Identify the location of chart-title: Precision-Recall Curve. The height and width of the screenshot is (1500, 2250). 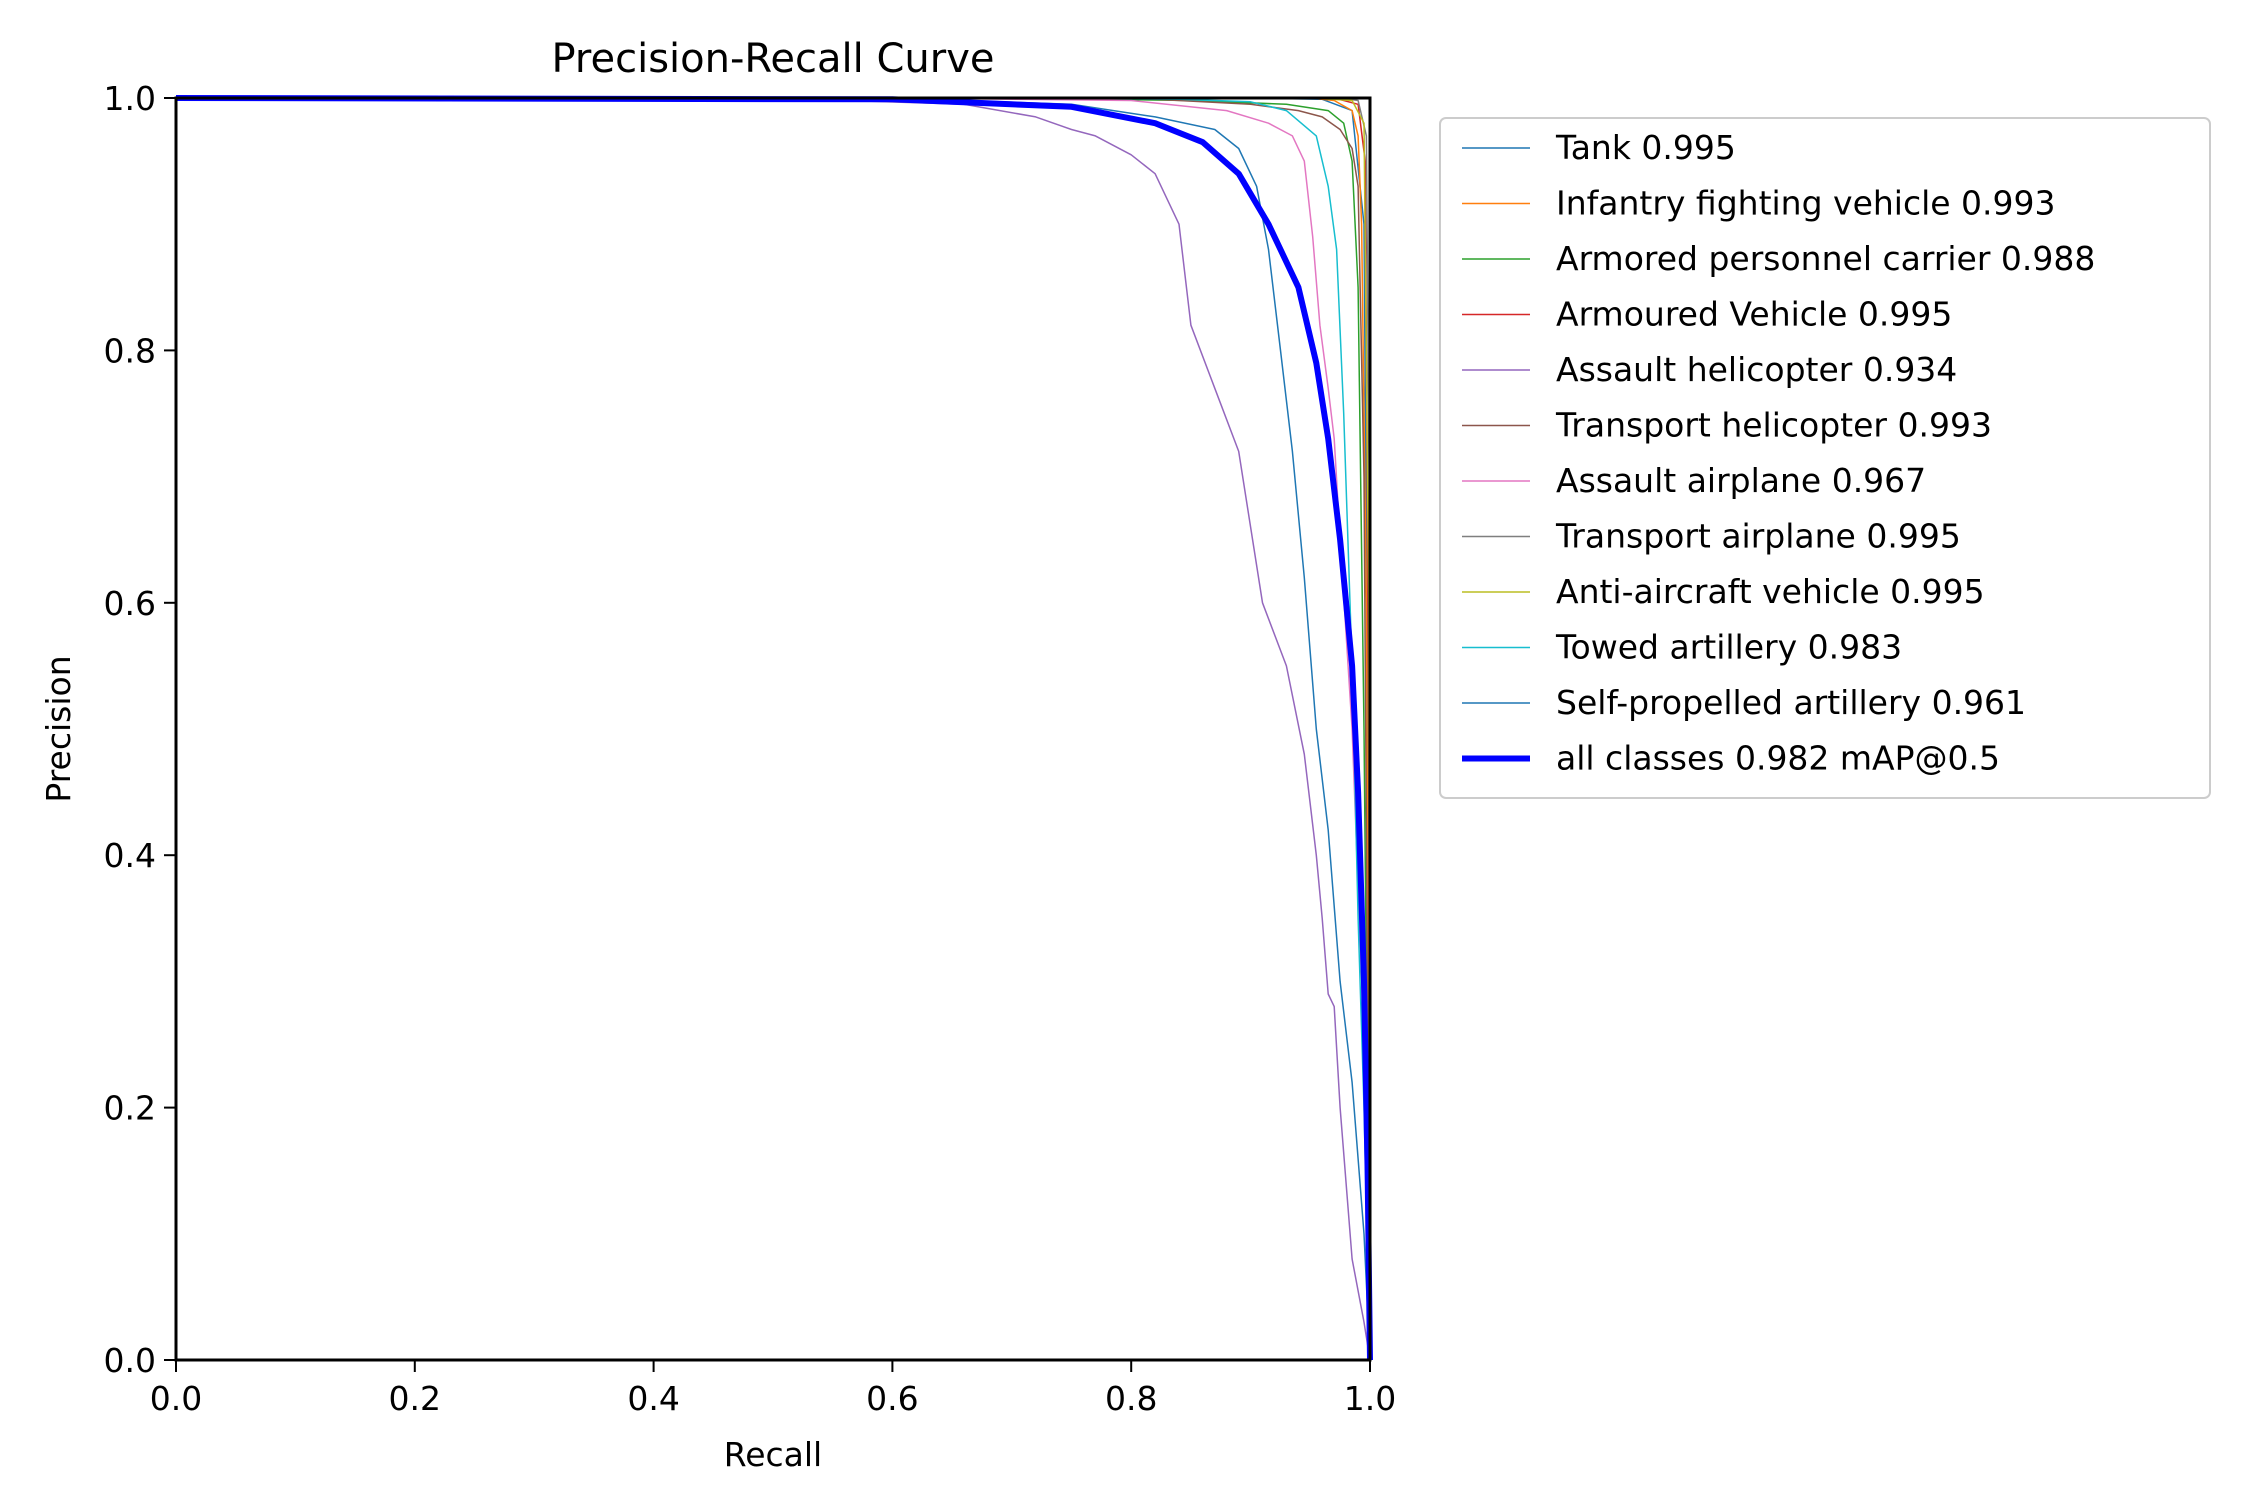
(773, 59).